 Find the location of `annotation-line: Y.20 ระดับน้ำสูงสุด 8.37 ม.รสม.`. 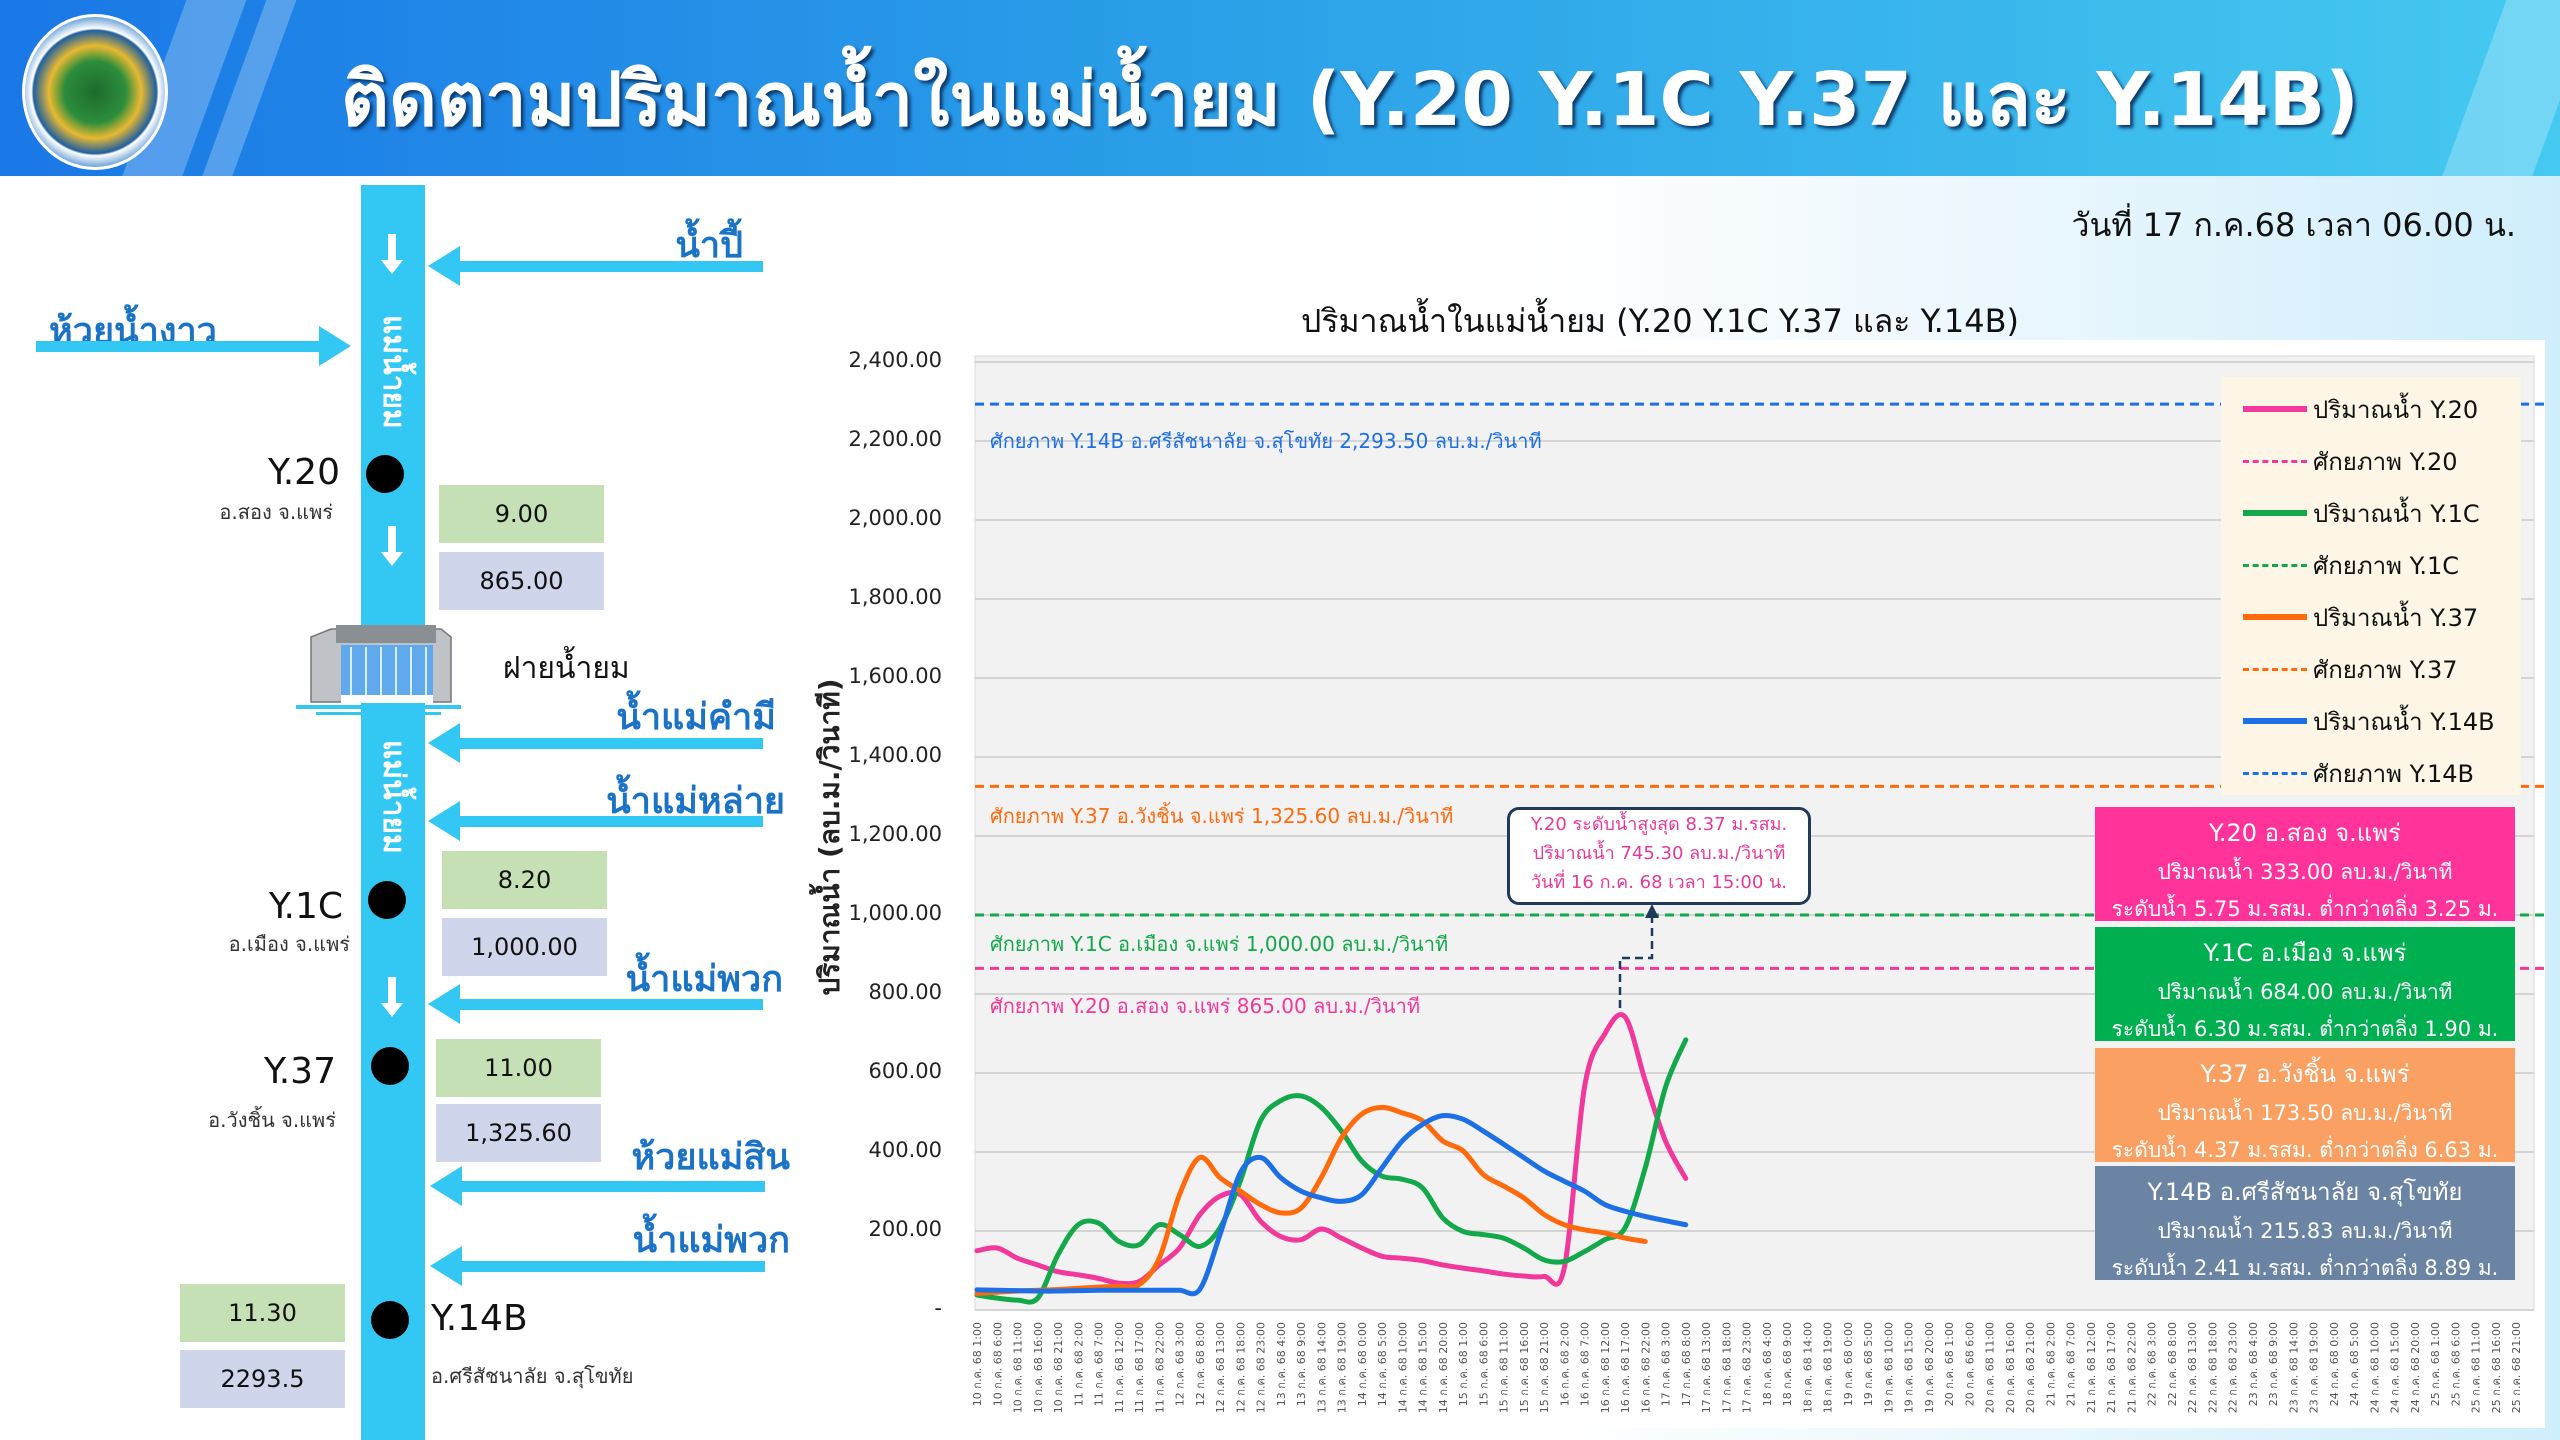

annotation-line: Y.20 ระดับน้ำสูงสุด 8.37 ม.รสม. is located at coordinates (1659, 824).